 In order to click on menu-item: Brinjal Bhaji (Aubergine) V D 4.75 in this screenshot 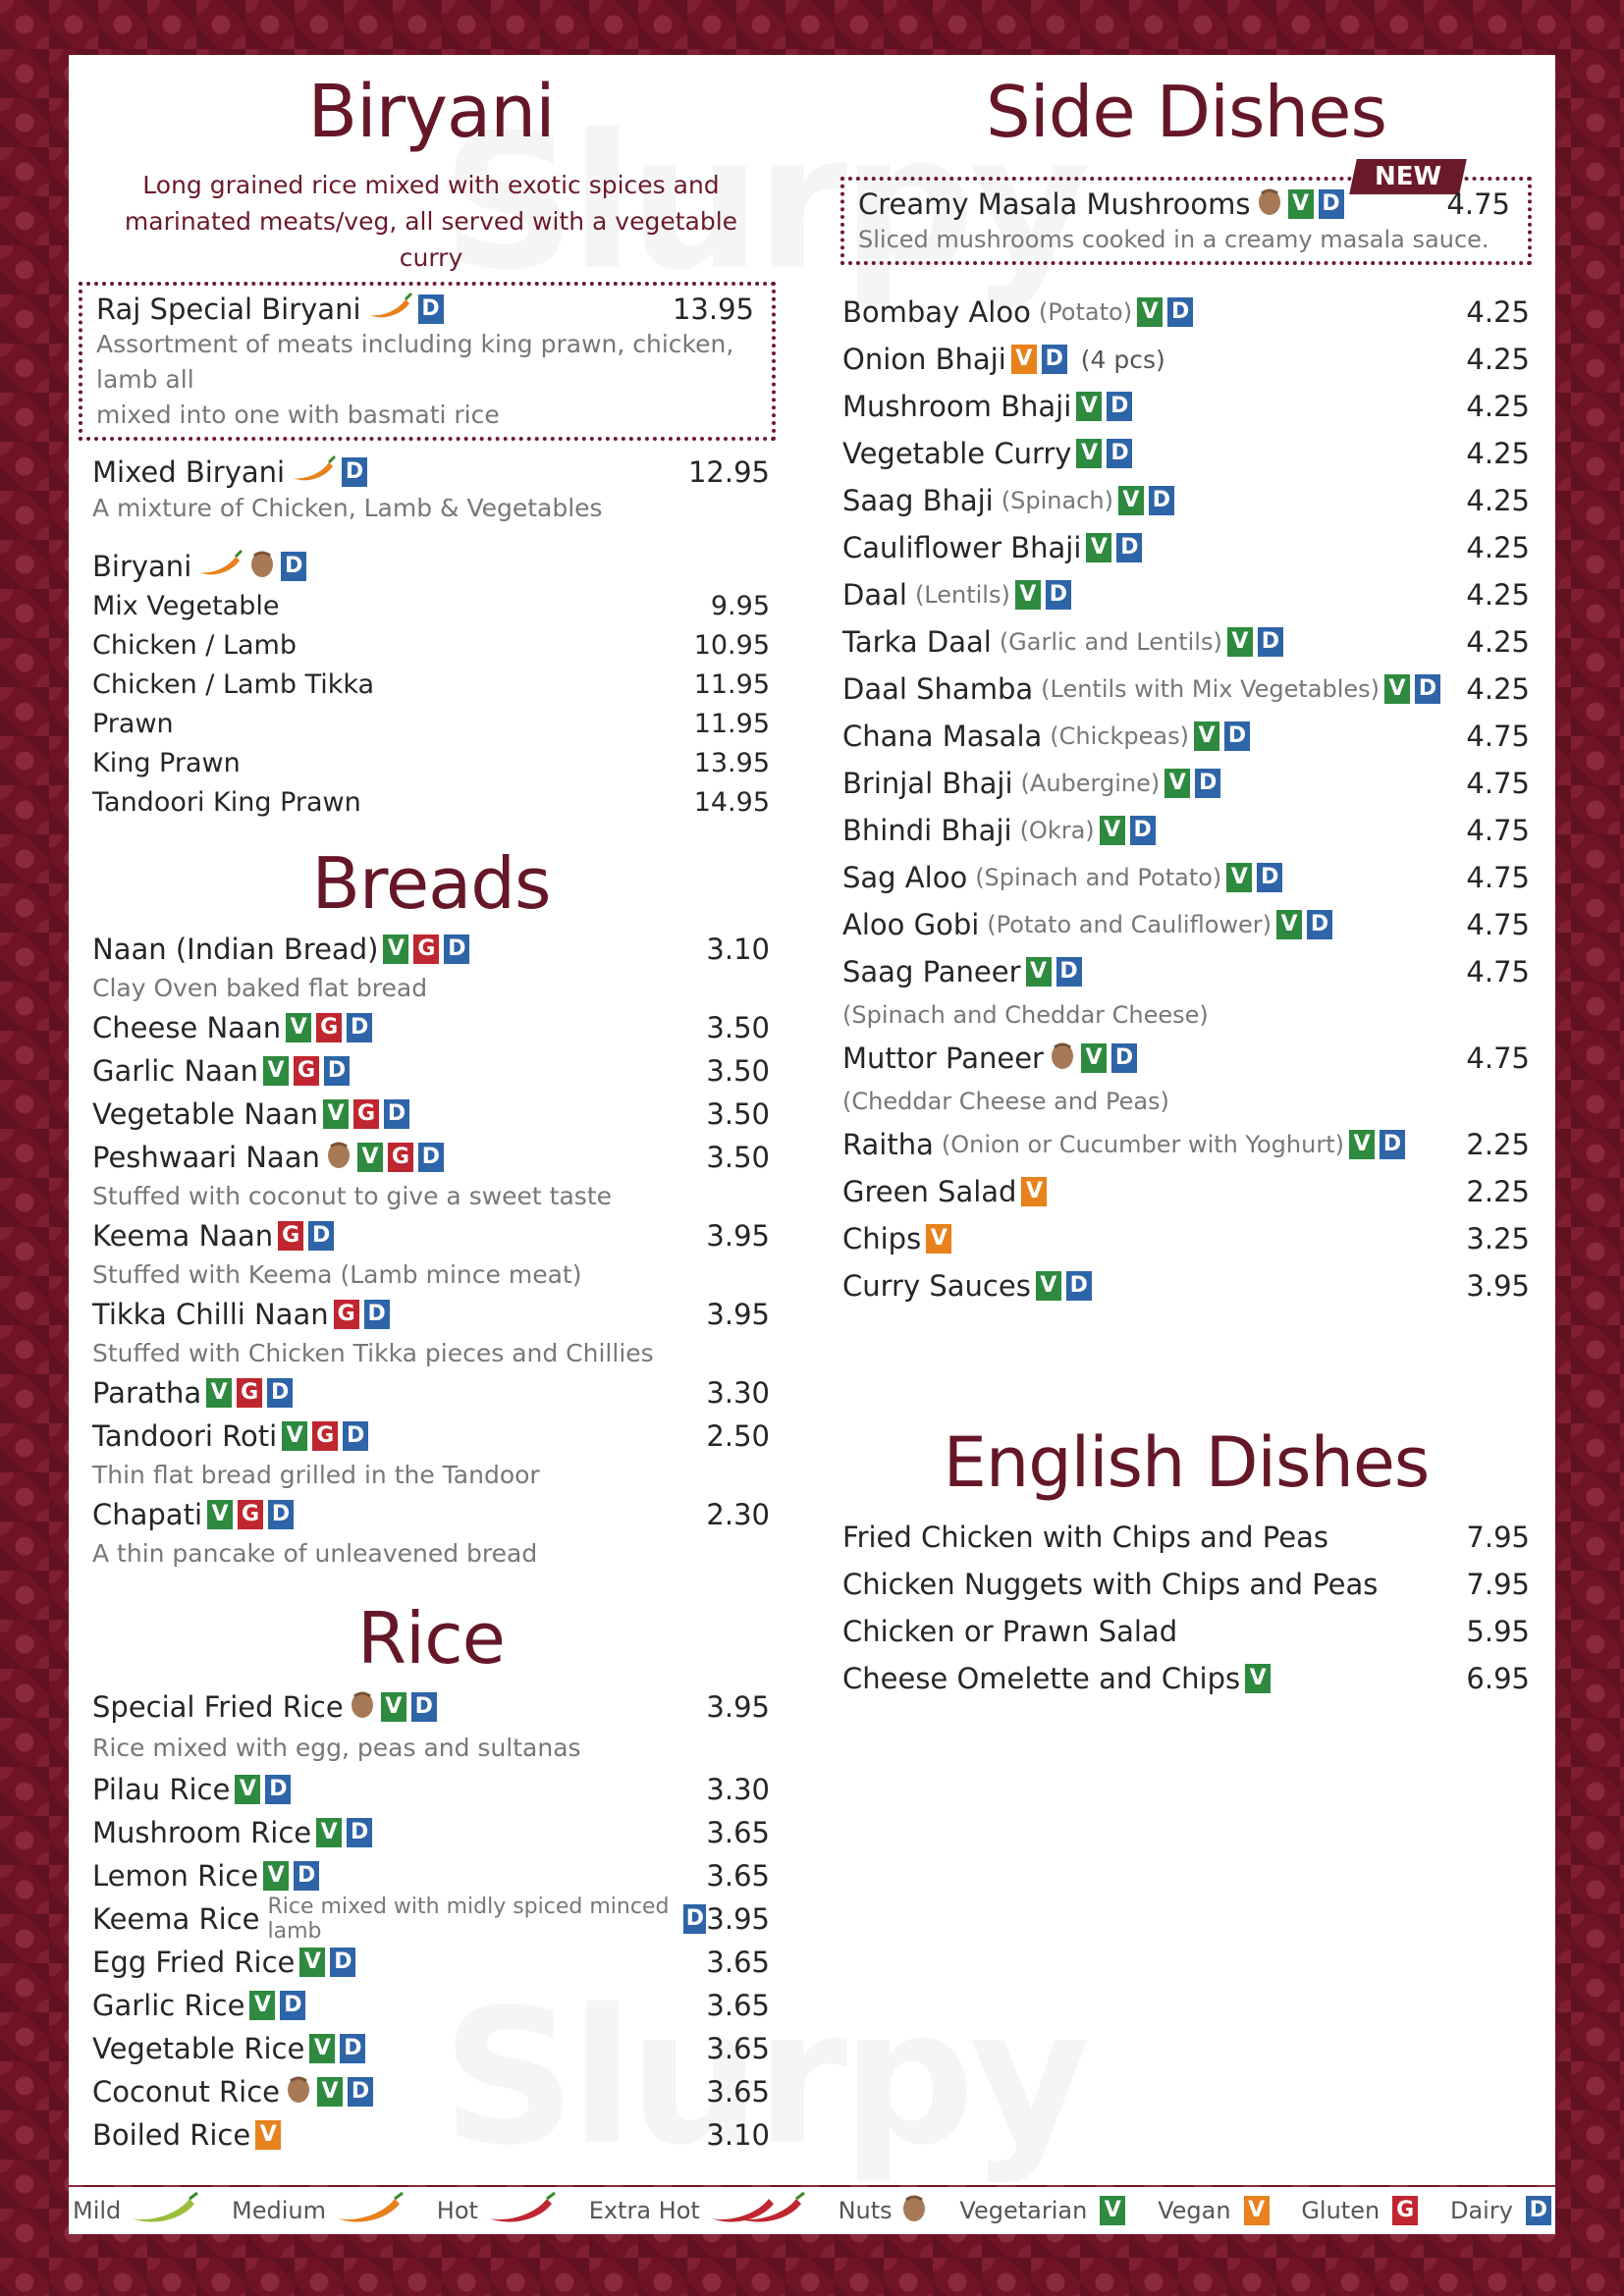, I will do `click(1186, 783)`.